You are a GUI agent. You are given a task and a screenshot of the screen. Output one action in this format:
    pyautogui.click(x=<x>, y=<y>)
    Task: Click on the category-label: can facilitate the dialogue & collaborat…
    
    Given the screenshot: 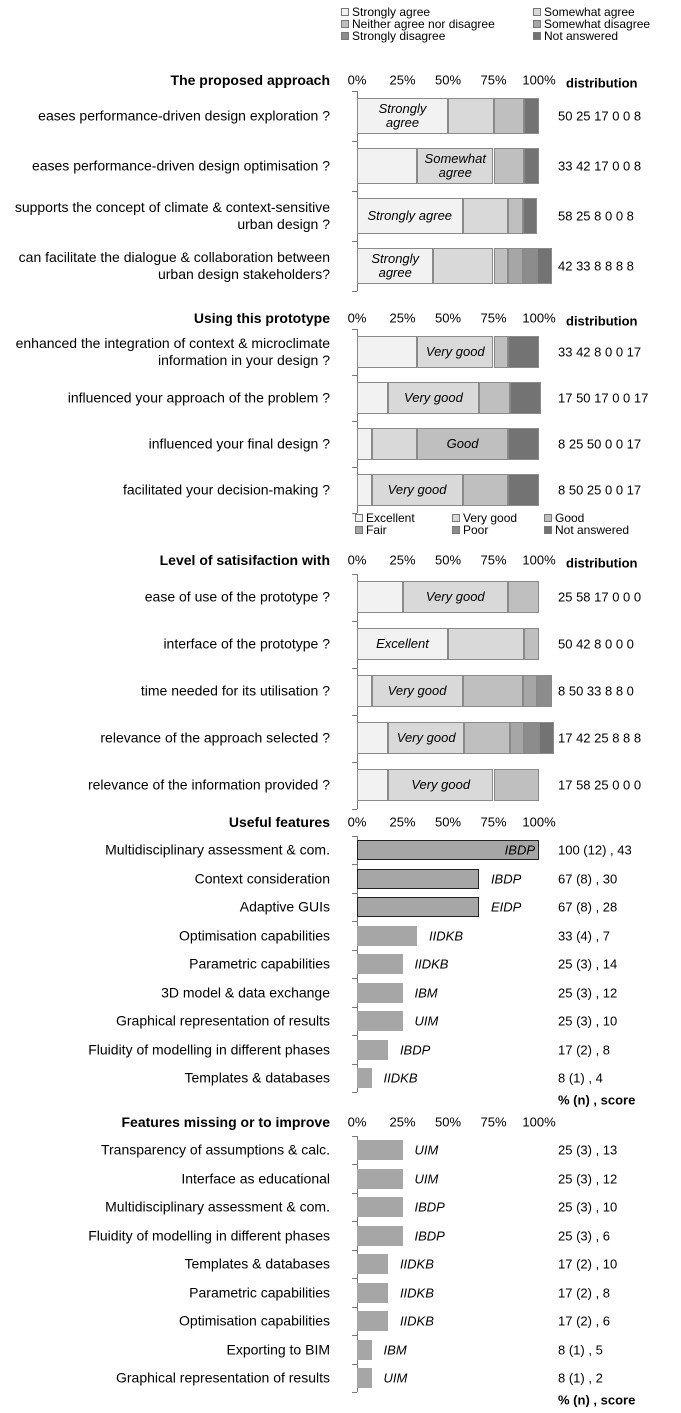 What is the action you would take?
    pyautogui.click(x=174, y=265)
    